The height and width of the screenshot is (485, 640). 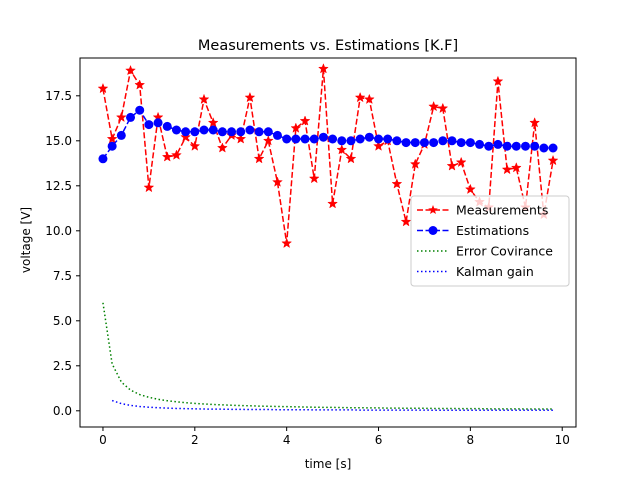 What do you see at coordinates (504, 251) in the screenshot?
I see `legend-label-error-covirance: Error Covirance` at bounding box center [504, 251].